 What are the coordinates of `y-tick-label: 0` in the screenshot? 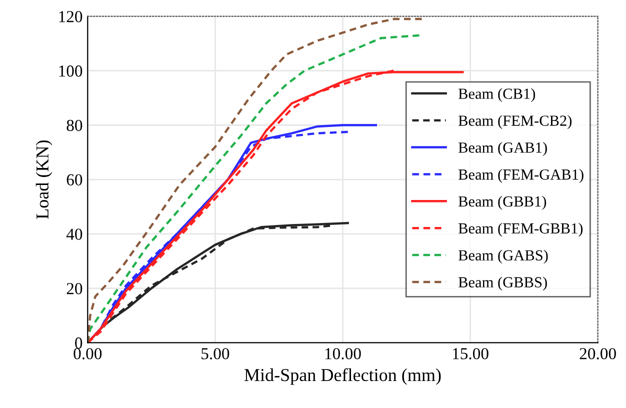 It's located at (78, 343).